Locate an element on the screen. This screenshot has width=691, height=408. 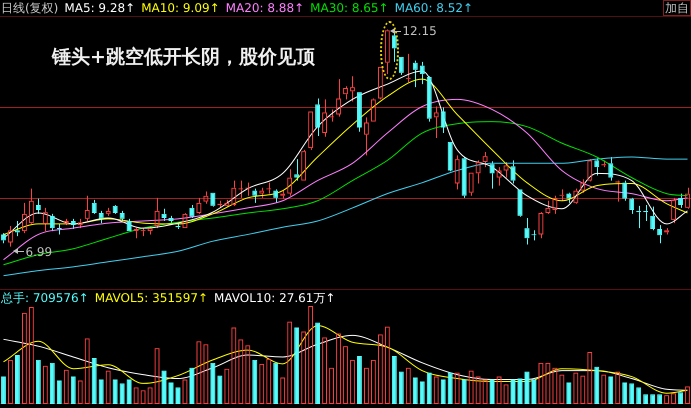
annotation: 12.15 is located at coordinates (419, 31).